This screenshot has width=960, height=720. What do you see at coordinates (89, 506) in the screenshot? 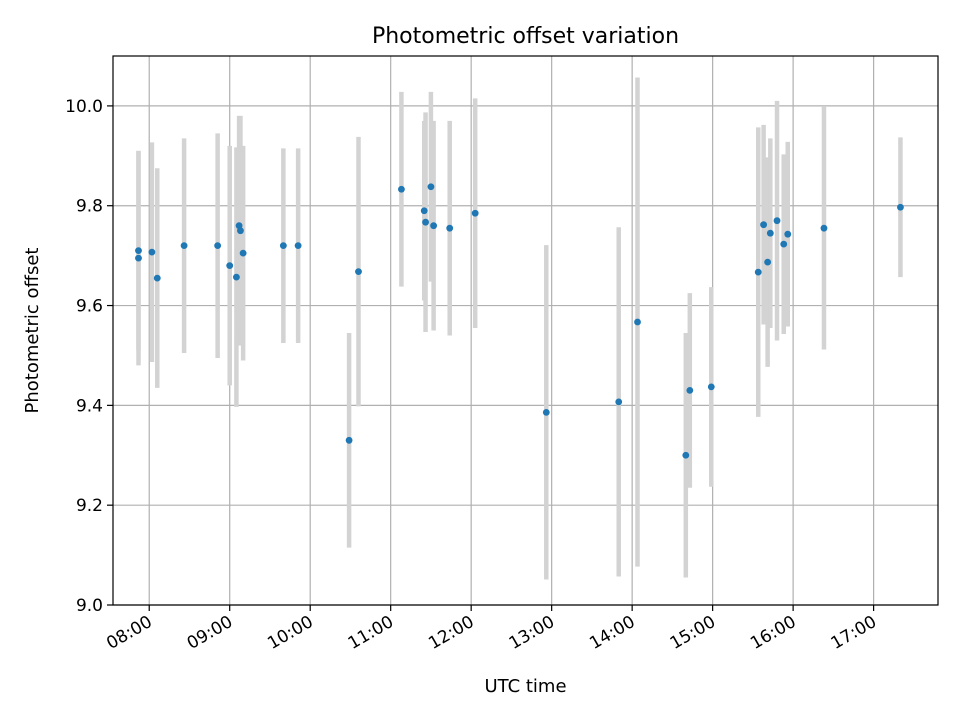
I see `y-tick-label: 9.2` at bounding box center [89, 506].